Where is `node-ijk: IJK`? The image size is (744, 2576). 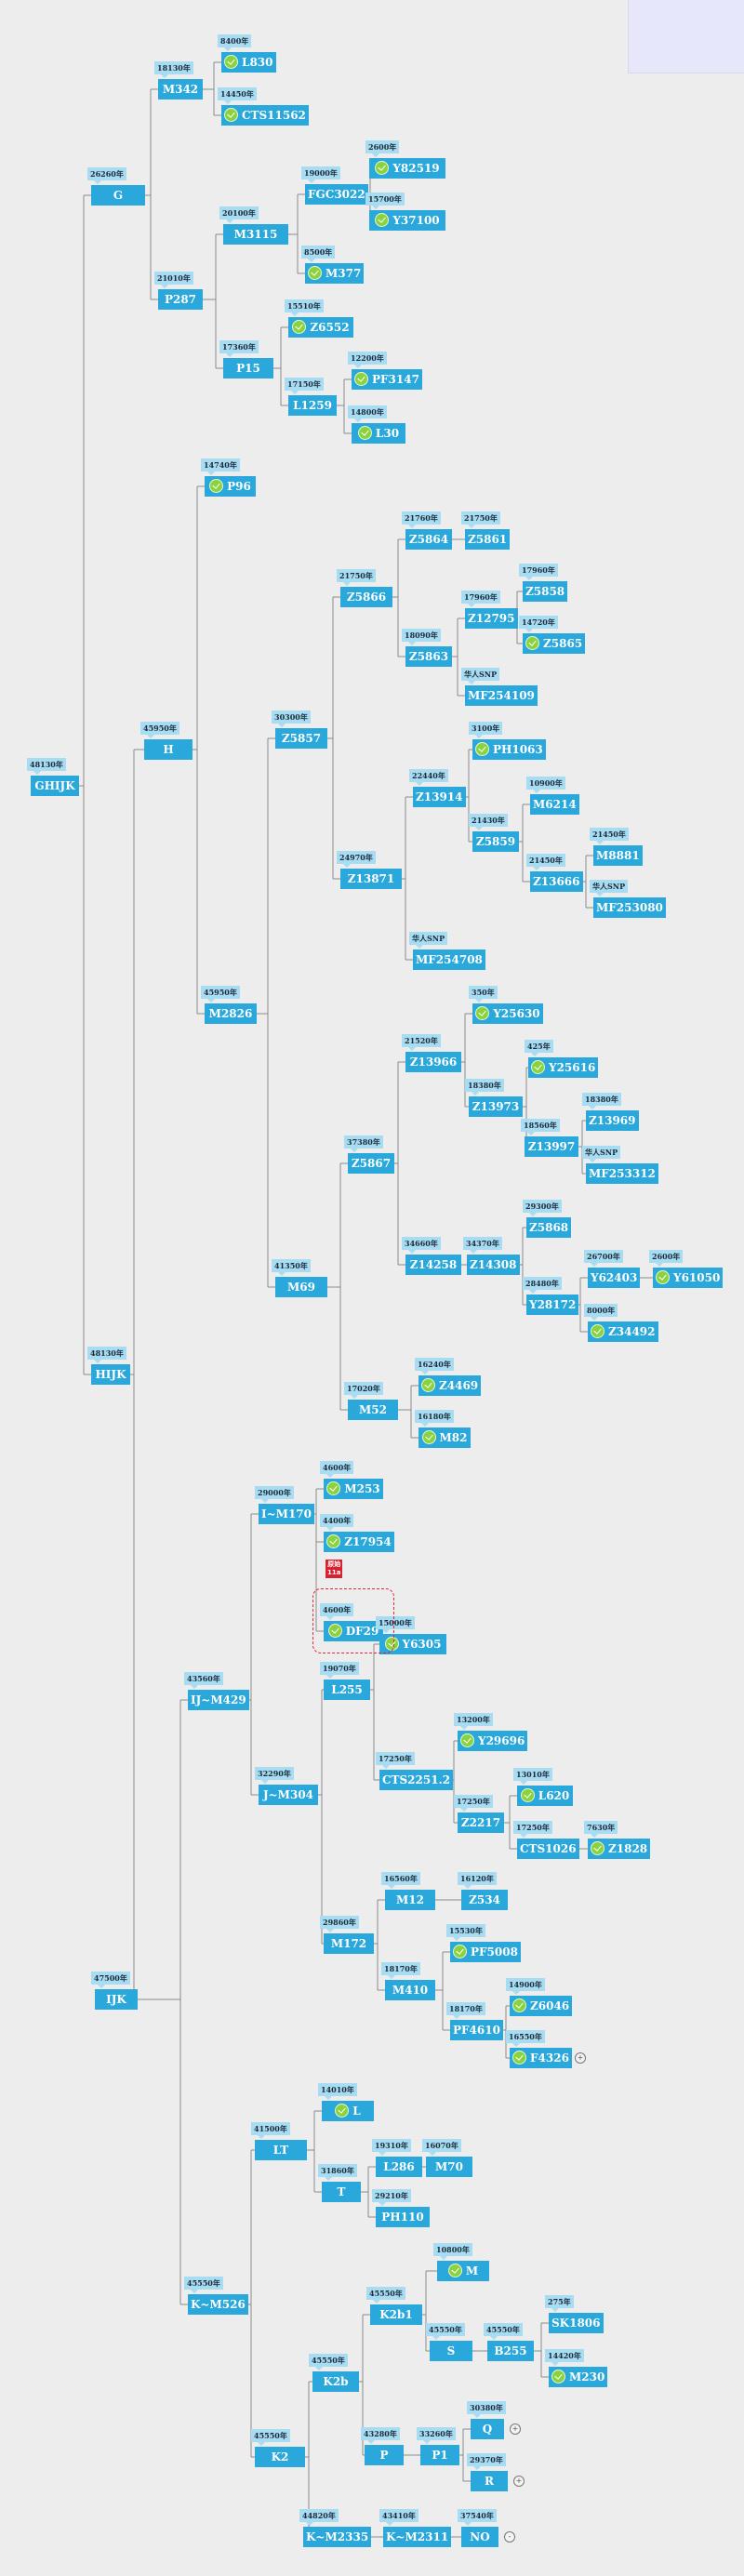
node-ijk: IJK is located at coordinates (116, 1999).